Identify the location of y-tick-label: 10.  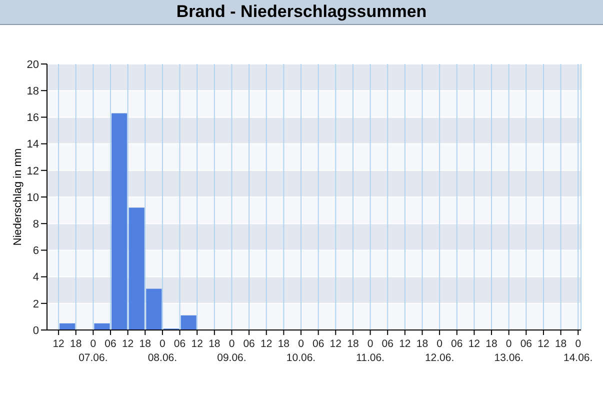
(32, 198).